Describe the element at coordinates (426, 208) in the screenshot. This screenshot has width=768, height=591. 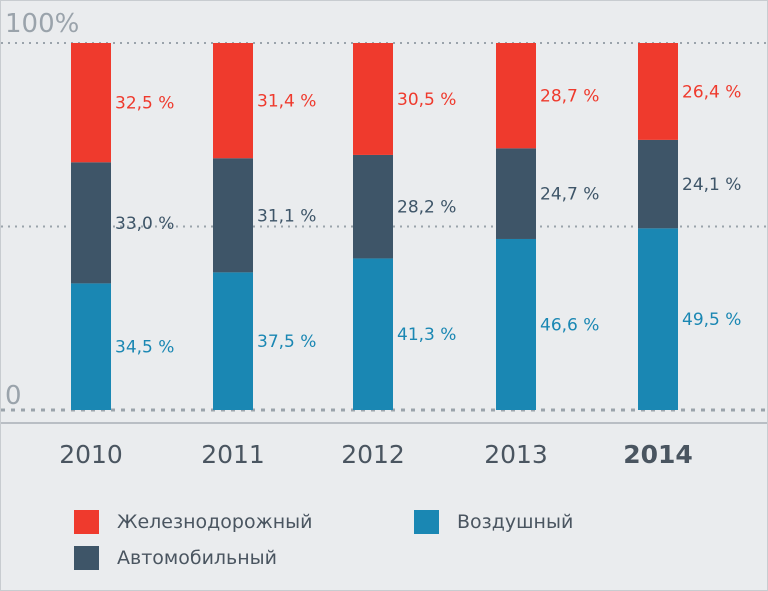
I see `data-label-2012-1: 28,2 %` at that location.